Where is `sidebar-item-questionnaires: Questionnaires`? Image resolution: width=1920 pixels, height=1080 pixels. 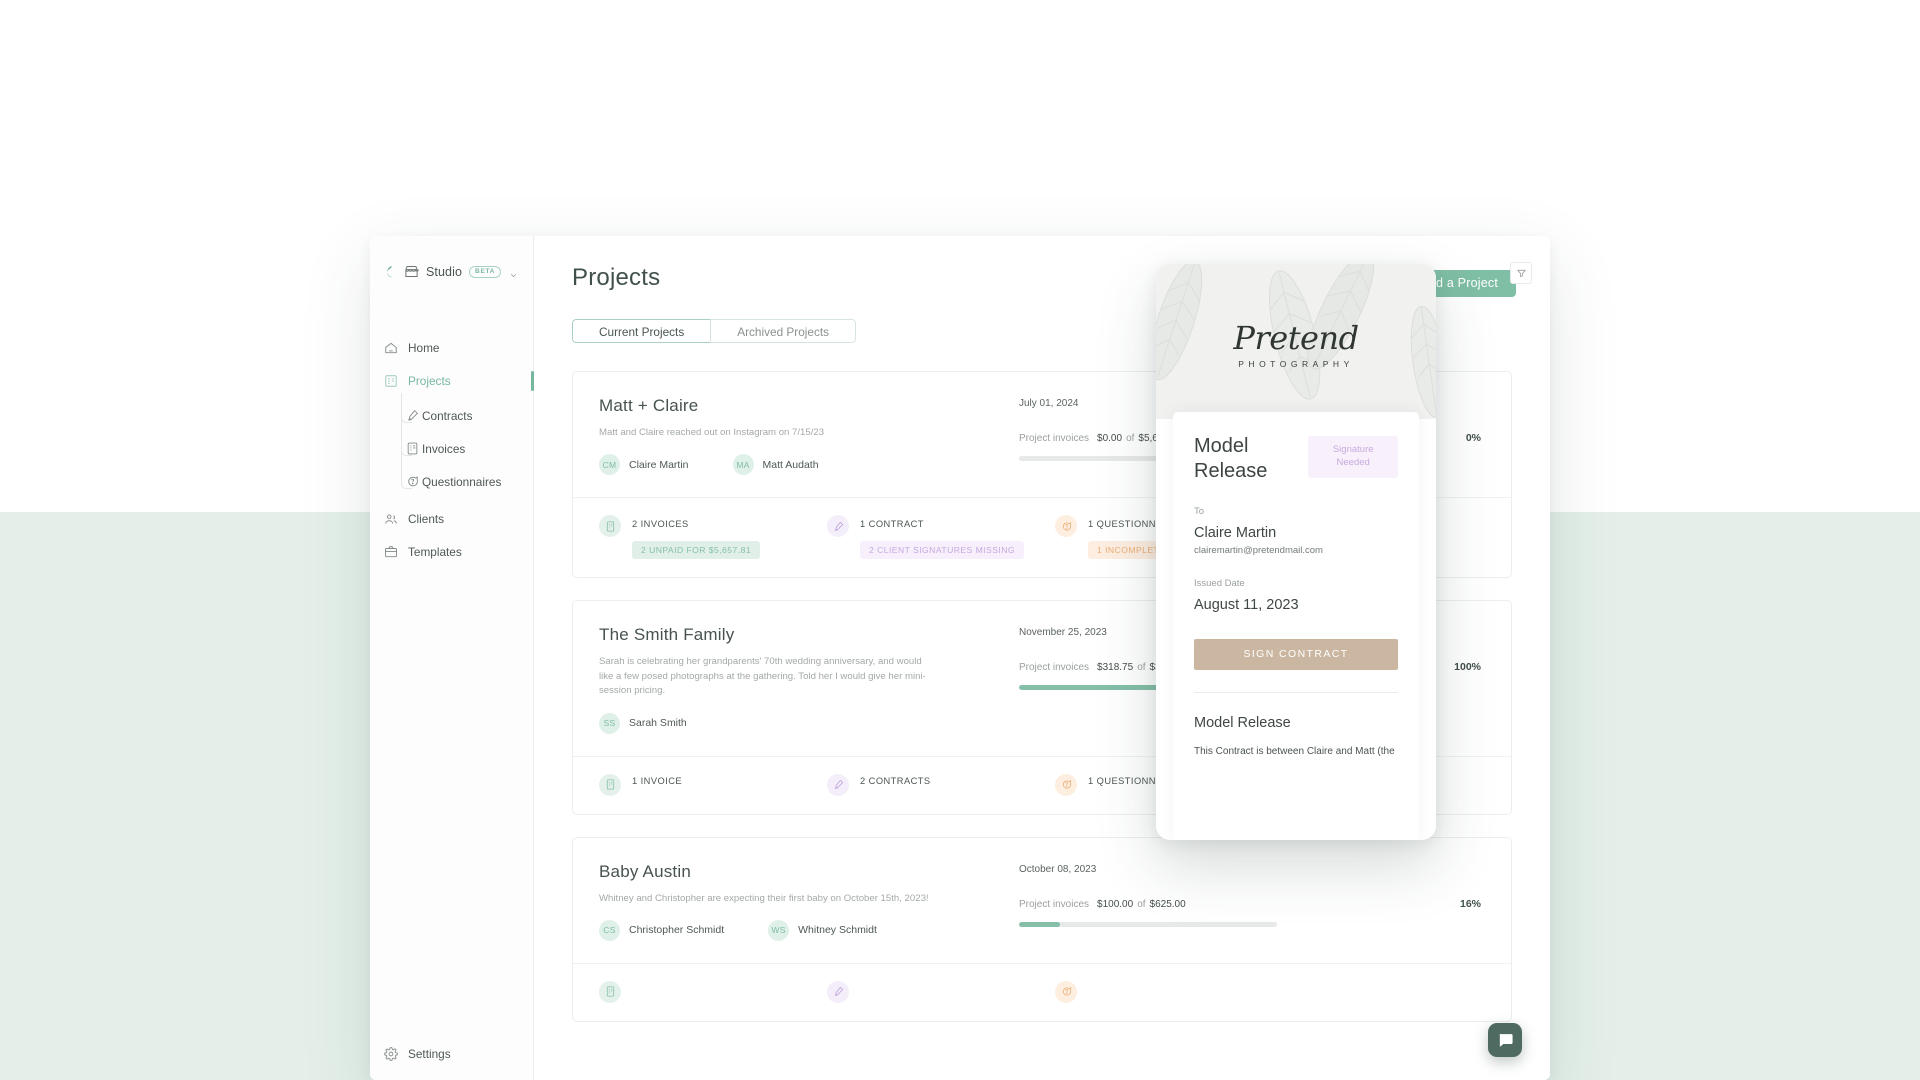 sidebar-item-questionnaires: Questionnaires is located at coordinates (451, 481).